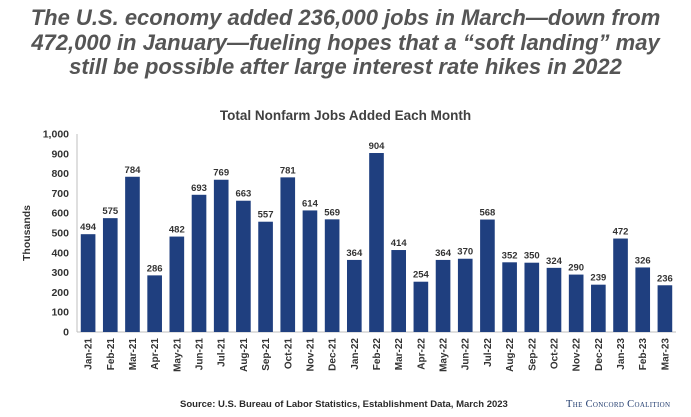 This screenshot has width=691, height=417. Describe the element at coordinates (310, 355) in the screenshot. I see `x-tick-label: Nov-21` at that location.